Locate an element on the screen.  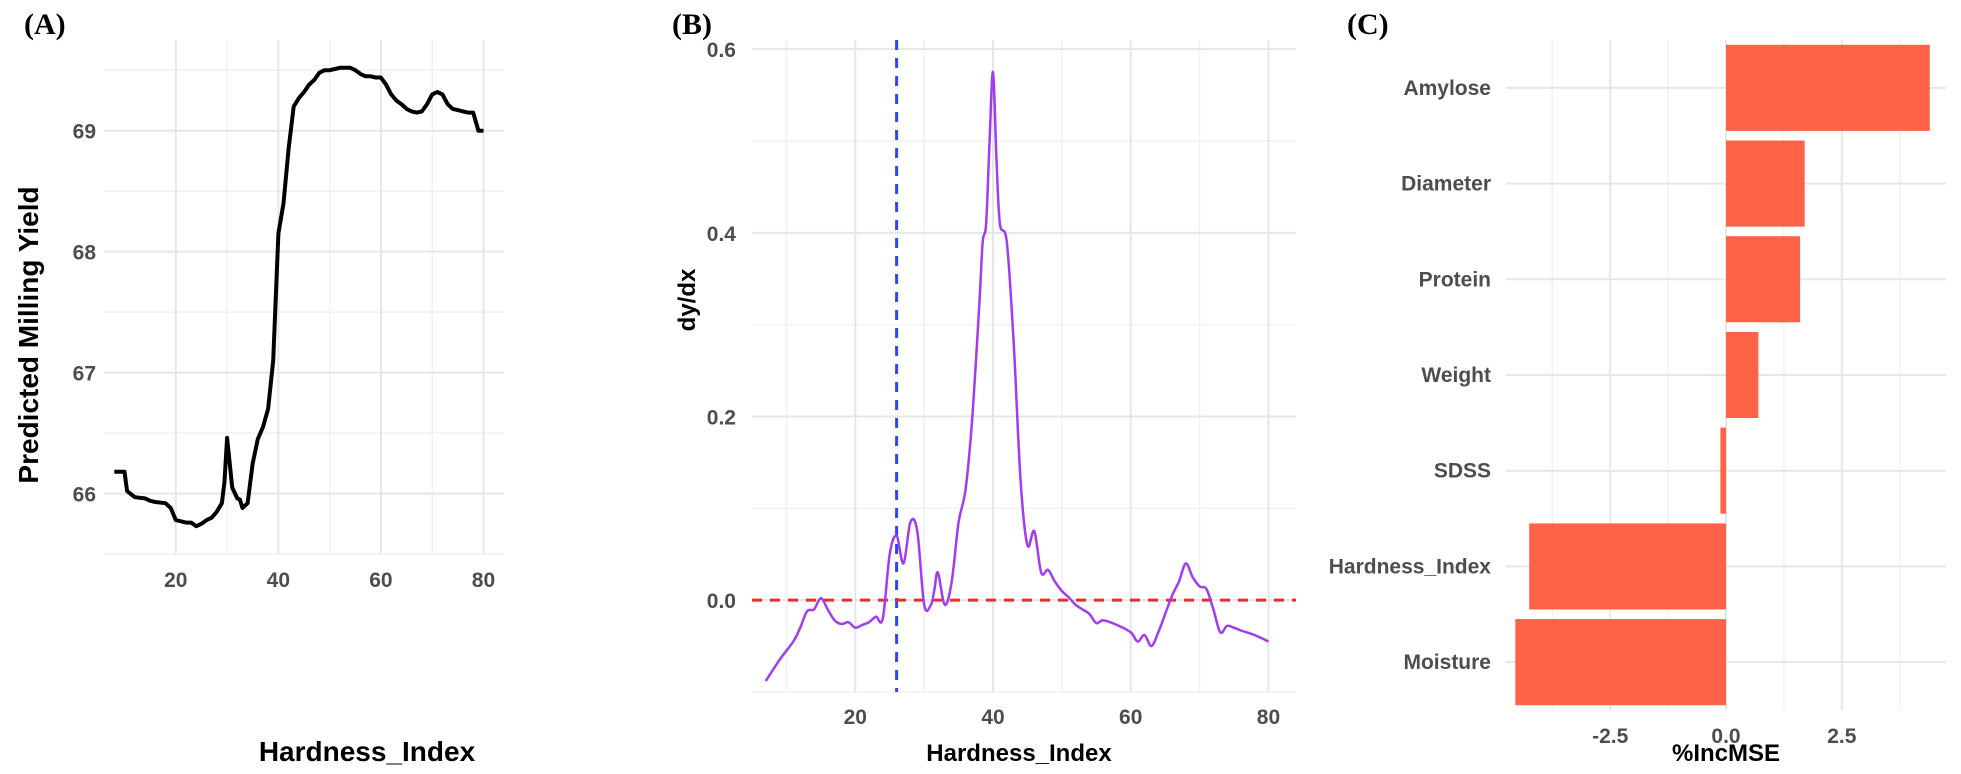
panel-a-gridlines is located at coordinates (304, 297).